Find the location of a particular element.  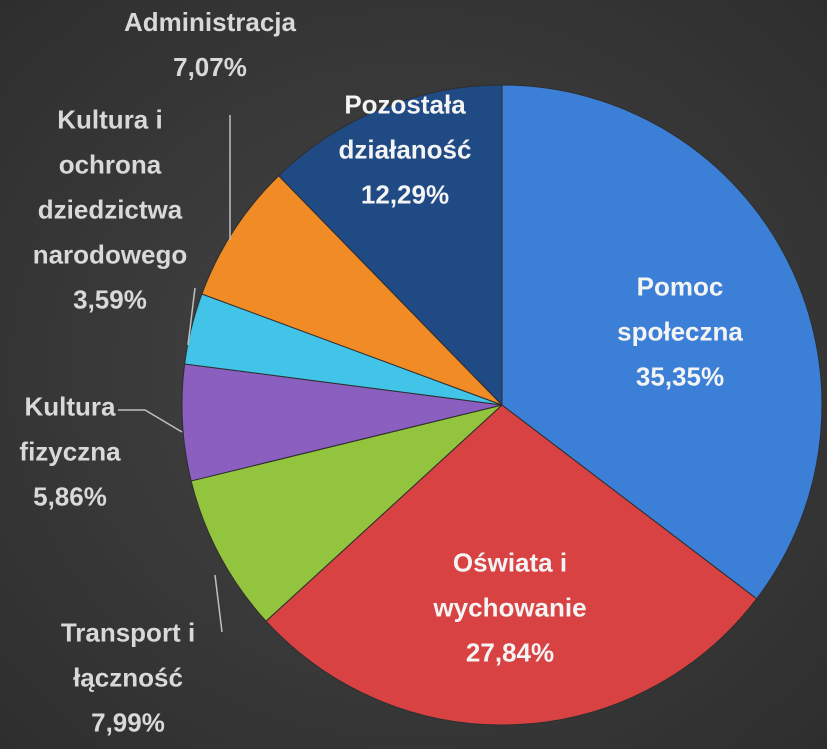

category-label: Pomoc społeczna is located at coordinates (680, 309).